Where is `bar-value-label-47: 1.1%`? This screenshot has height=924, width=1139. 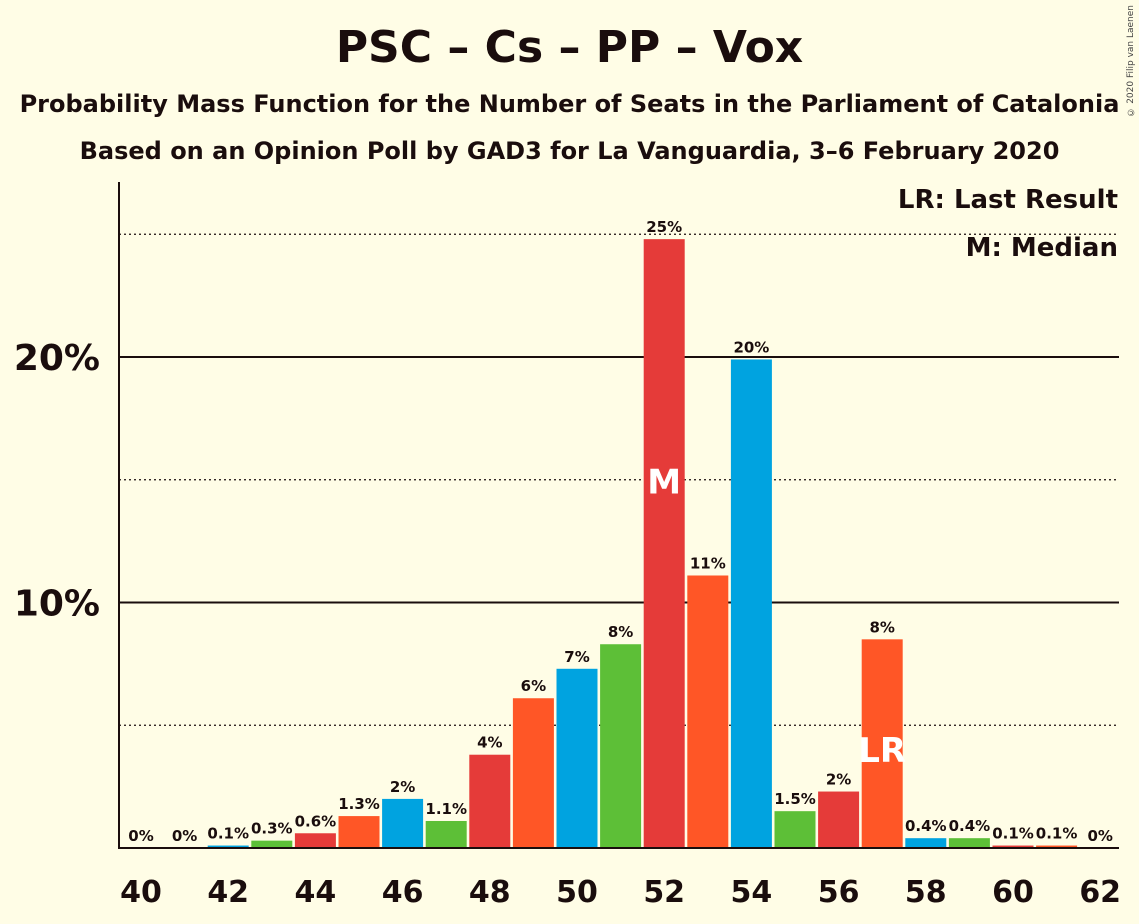
bar-value-label-47: 1.1% is located at coordinates (446, 809).